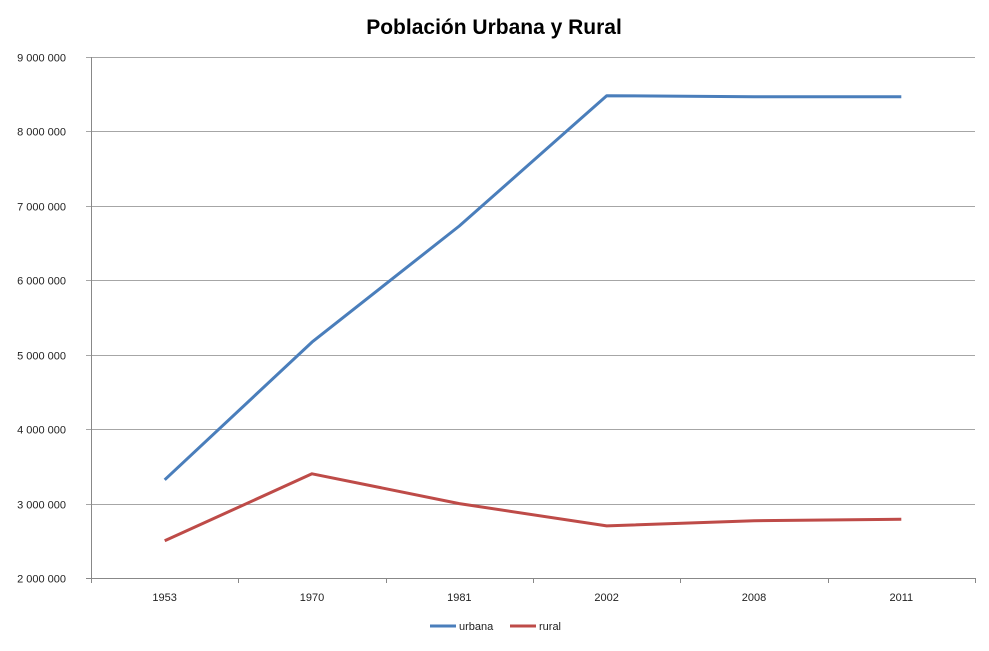 The width and height of the screenshot is (989, 651). Describe the element at coordinates (41, 580) in the screenshot. I see `y-tick-label: 2 000 000` at that location.